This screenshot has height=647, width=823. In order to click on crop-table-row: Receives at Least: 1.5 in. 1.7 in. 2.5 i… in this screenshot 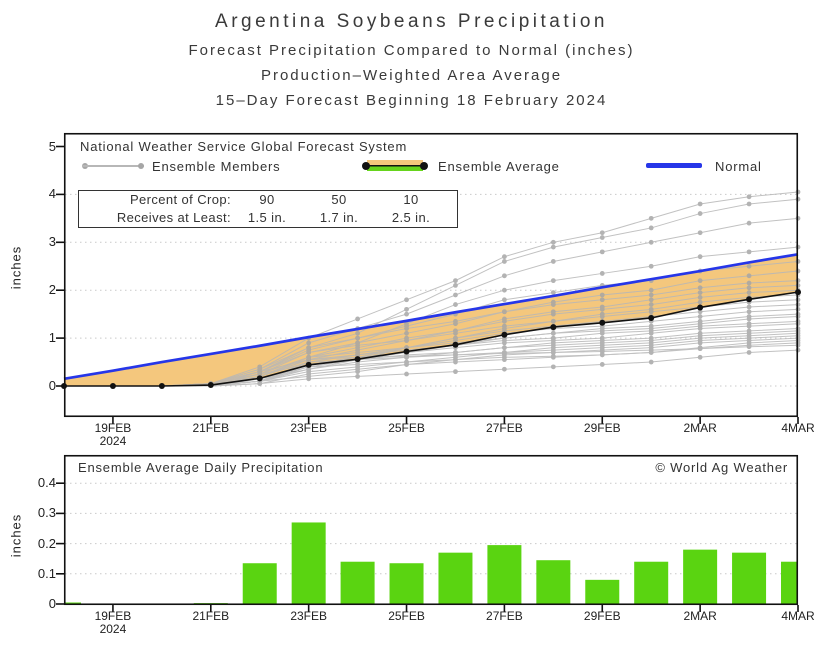, I will do `click(268, 218)`.